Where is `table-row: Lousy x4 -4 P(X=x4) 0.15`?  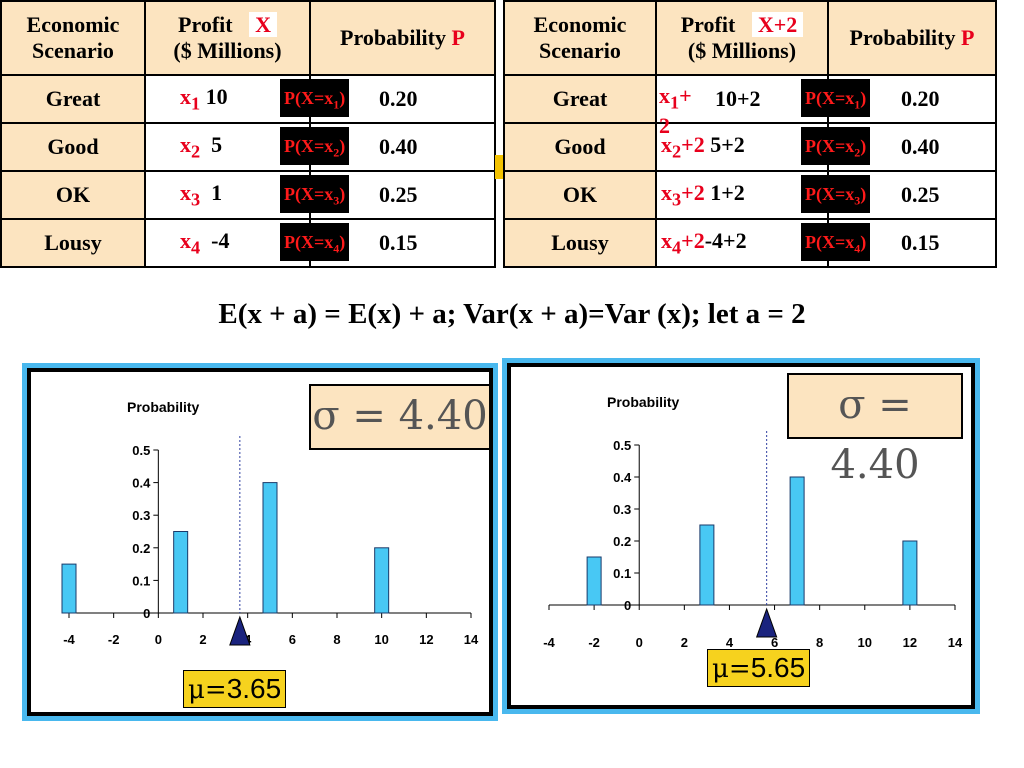
table-row: Lousy x4 -4 P(X=x4) 0.15 is located at coordinates (248, 243).